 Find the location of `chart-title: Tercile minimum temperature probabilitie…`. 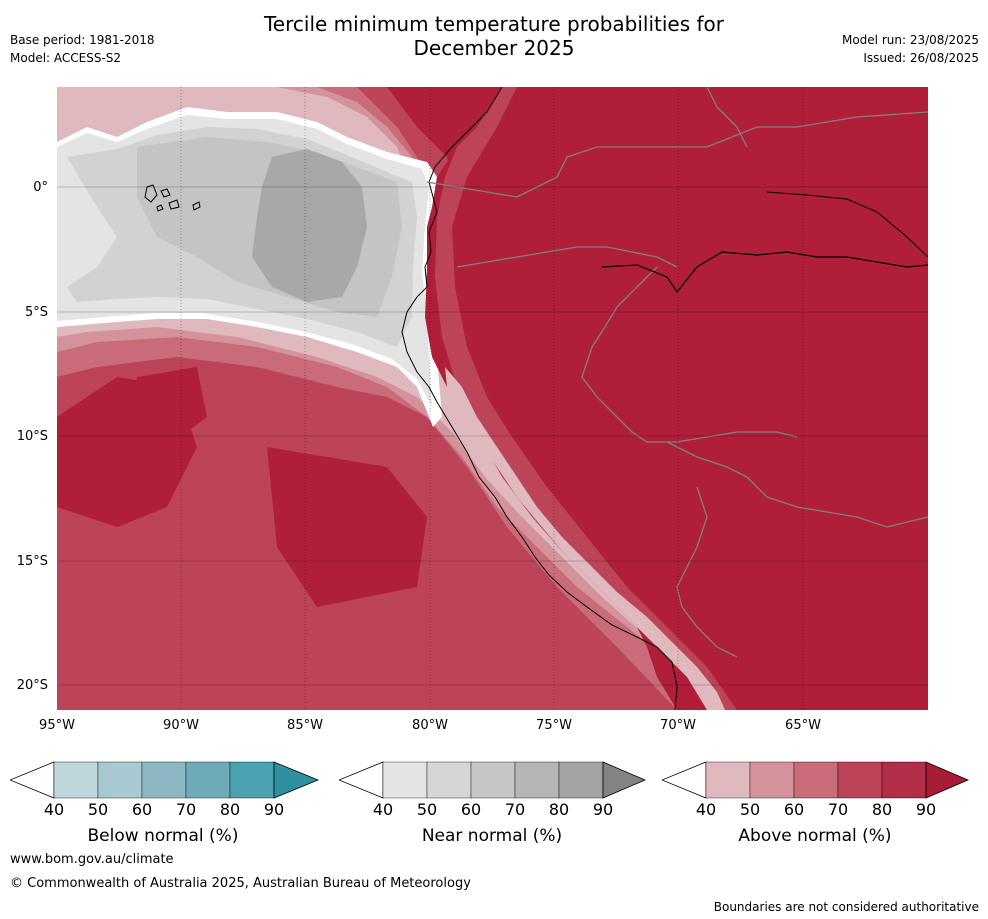

chart-title: Tercile minimum temperature probabilitie… is located at coordinates (494, 36).